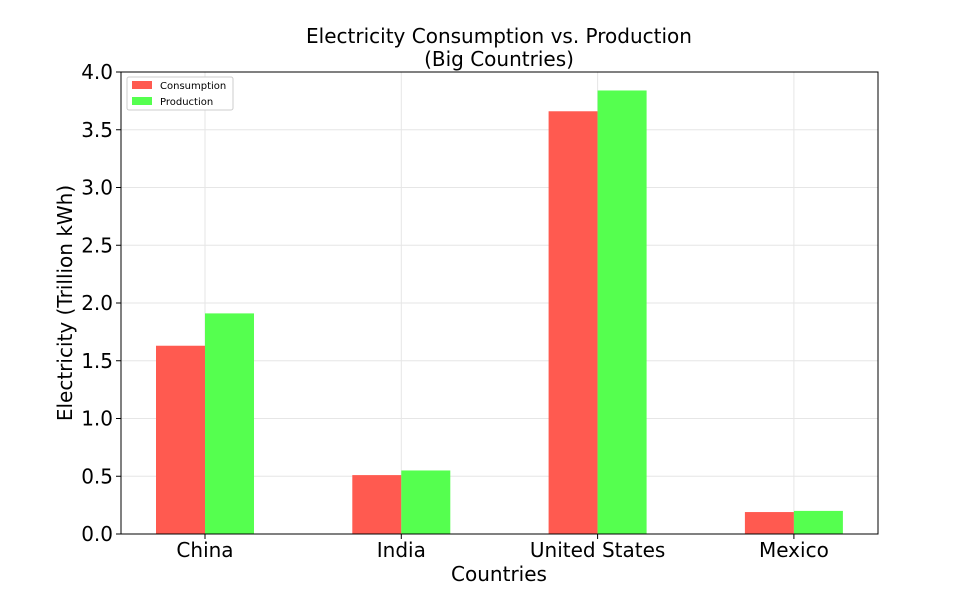 The width and height of the screenshot is (975, 600). I want to click on chart-subtitle: (Big Countries), so click(499, 59).